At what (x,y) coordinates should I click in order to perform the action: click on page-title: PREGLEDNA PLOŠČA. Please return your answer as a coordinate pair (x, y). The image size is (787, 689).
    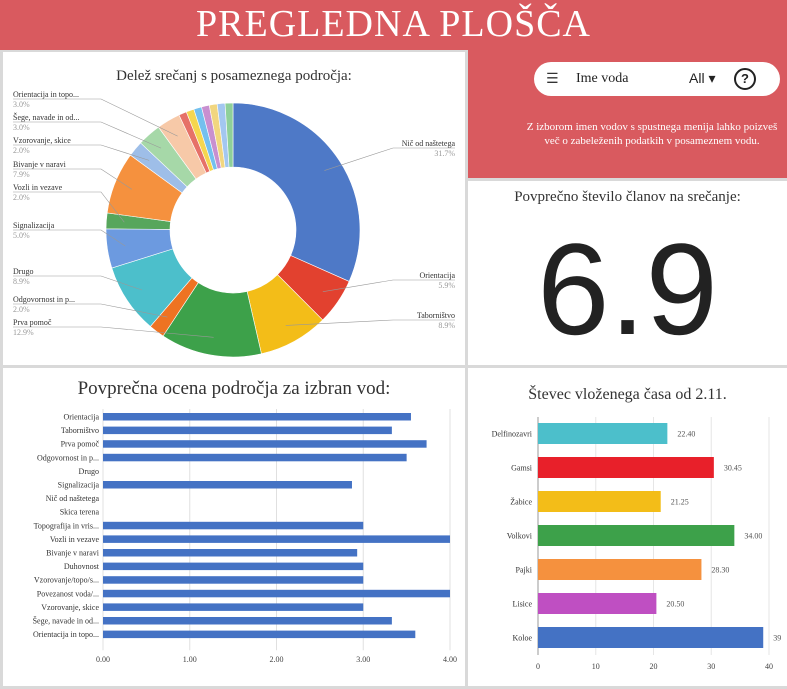
    Looking at the image, I should click on (393, 24).